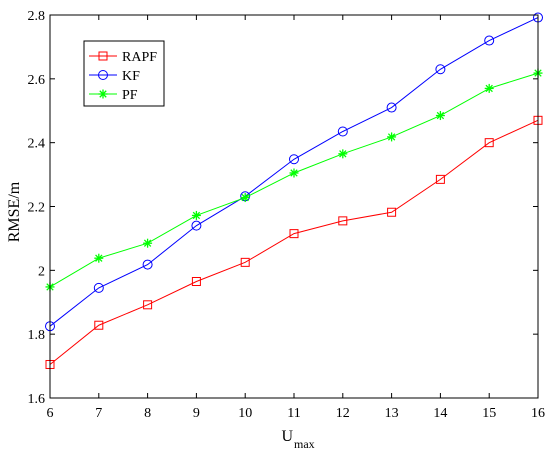 This screenshot has width=550, height=457. I want to click on y-tick-label: 1.6, so click(37, 399).